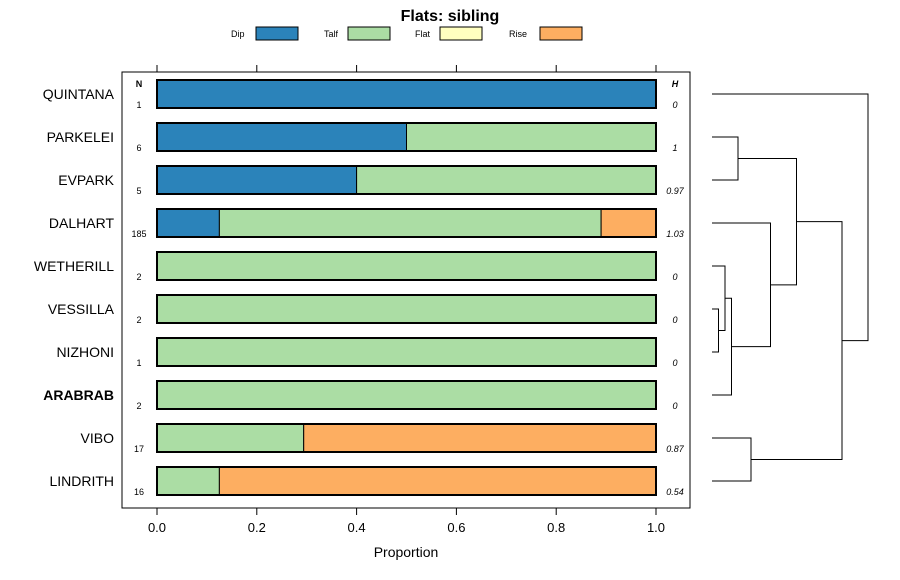 The width and height of the screenshot is (900, 580). What do you see at coordinates (98, 438) in the screenshot?
I see `row-label-vibo: VIBO` at bounding box center [98, 438].